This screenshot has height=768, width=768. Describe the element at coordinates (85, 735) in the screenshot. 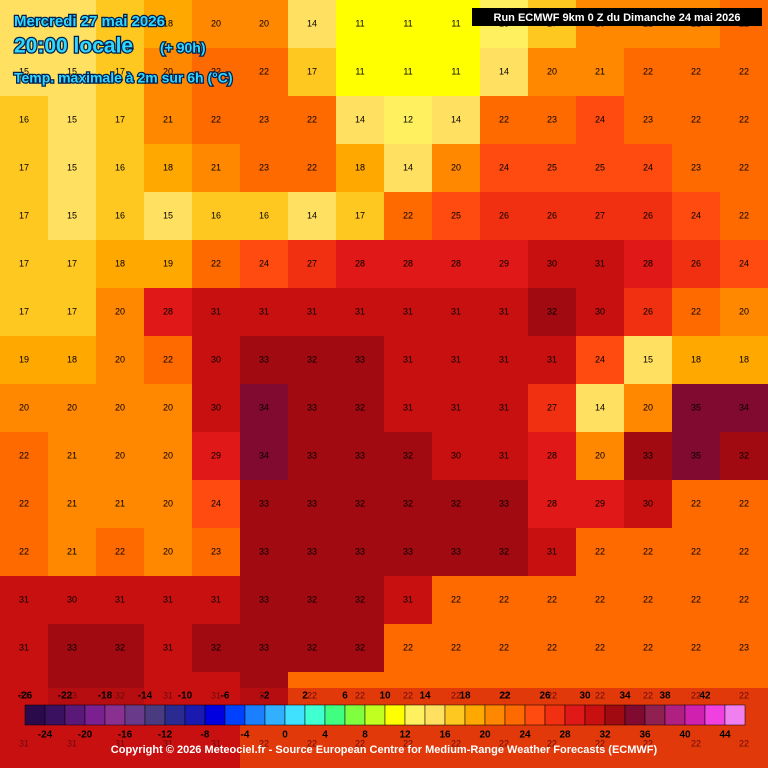

I see `scale-label: -20` at that location.